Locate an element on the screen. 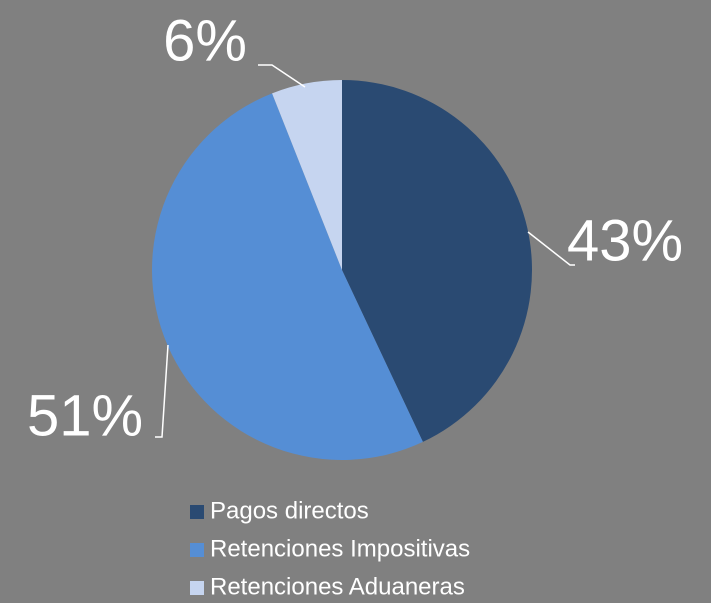 The image size is (711, 603). data-label: 51% is located at coordinates (85, 415).